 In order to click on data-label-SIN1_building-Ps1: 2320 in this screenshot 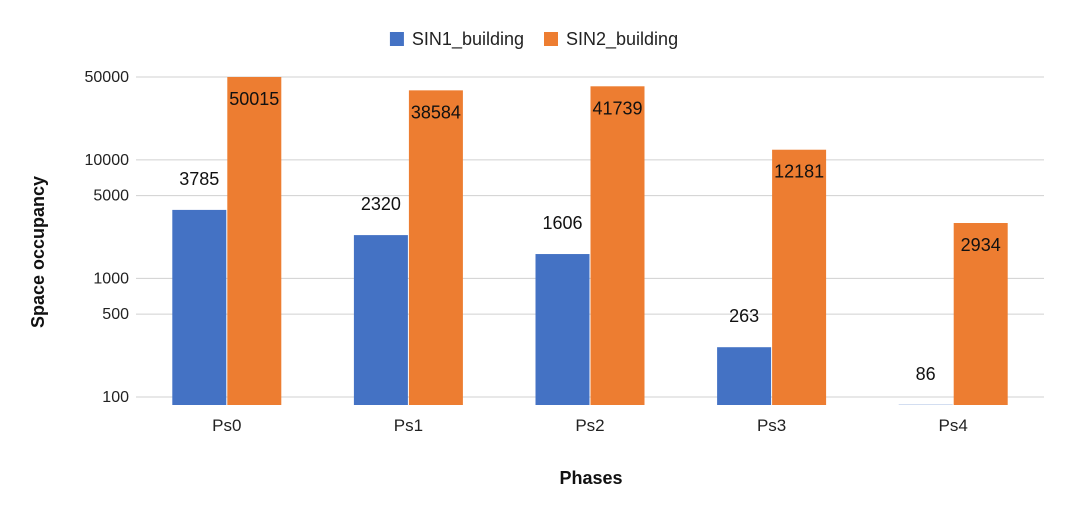, I will do `click(381, 204)`.